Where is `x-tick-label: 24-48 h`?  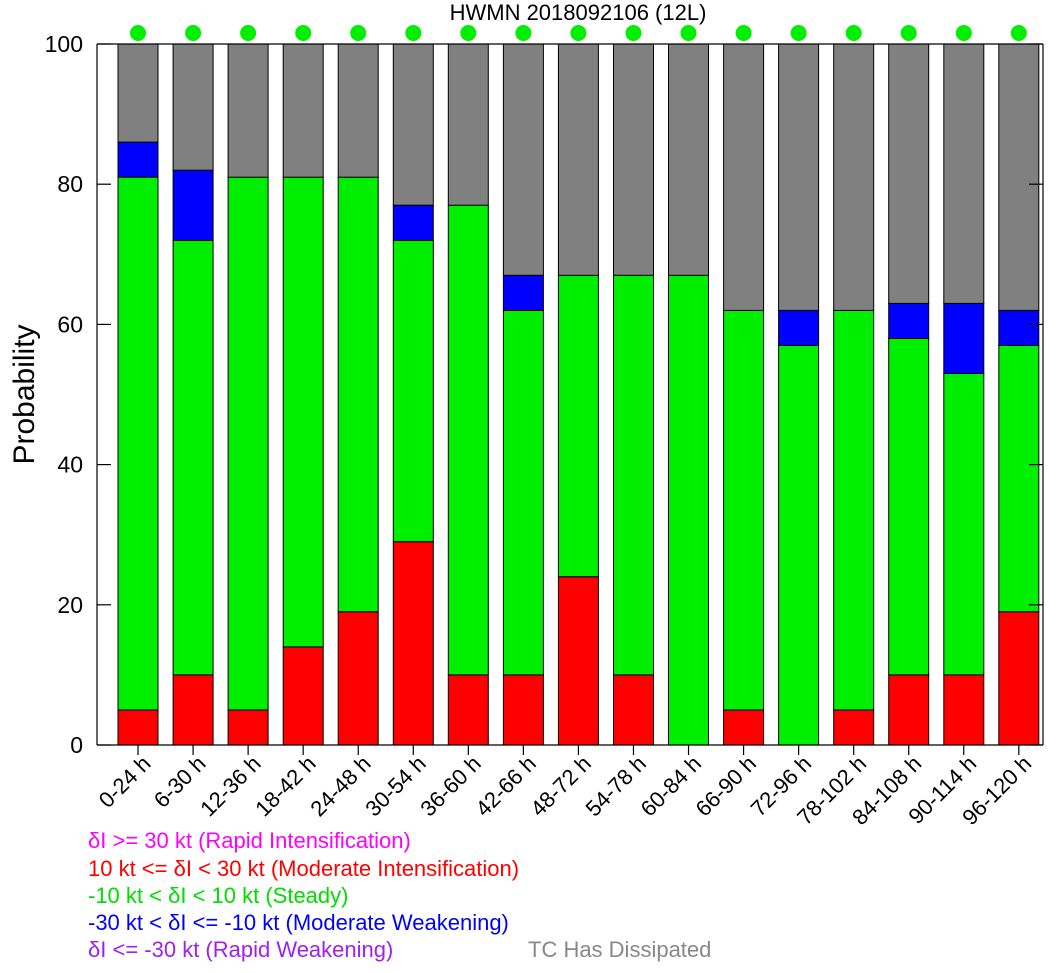
x-tick-label: 24-48 h is located at coordinates (340, 786).